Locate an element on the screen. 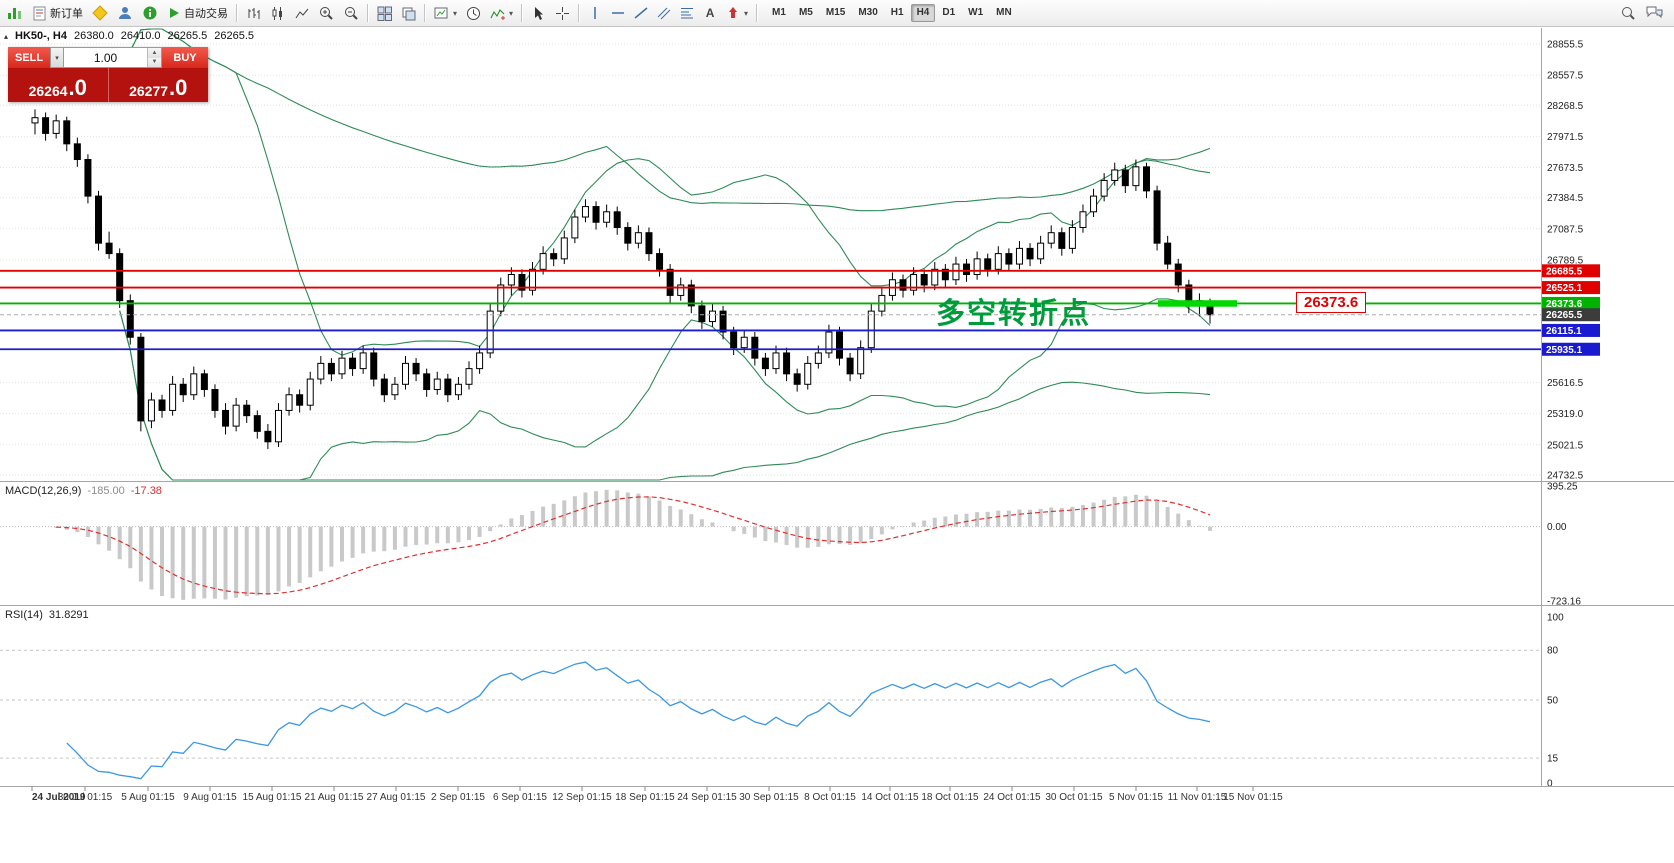  svg-text: 5 Aug 01:15 is located at coordinates (148, 797).